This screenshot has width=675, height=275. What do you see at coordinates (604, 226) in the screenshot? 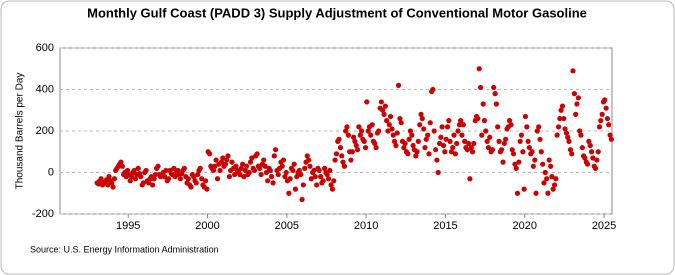
I see `x-tick-label: 2025` at bounding box center [604, 226].